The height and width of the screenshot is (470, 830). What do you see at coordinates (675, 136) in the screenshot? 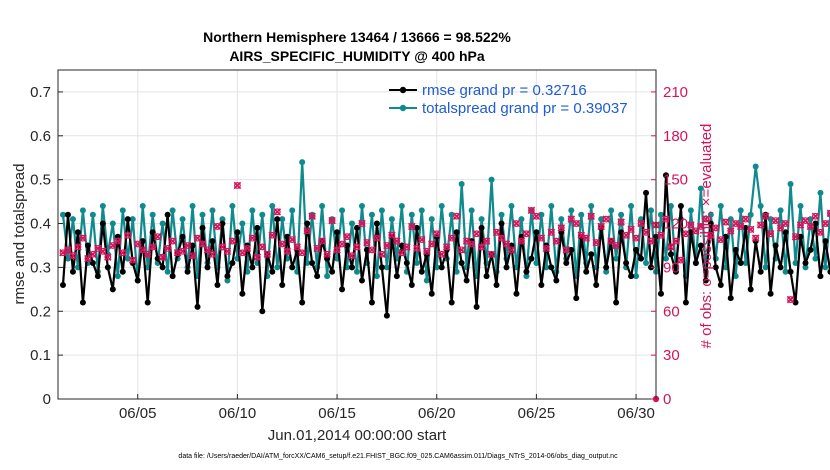
I see `y-right-tick-label: 180` at bounding box center [675, 136].